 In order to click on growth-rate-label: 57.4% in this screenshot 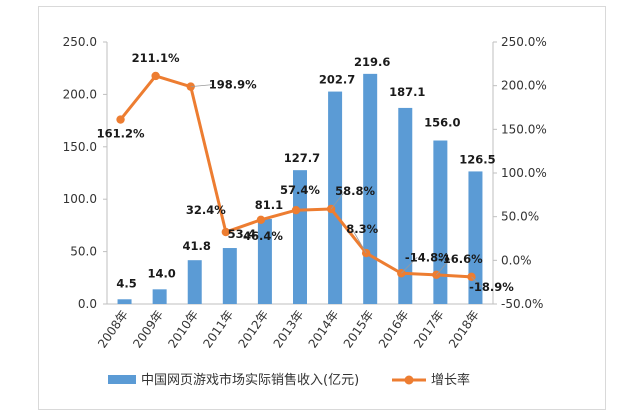, I will do `click(300, 190)`.